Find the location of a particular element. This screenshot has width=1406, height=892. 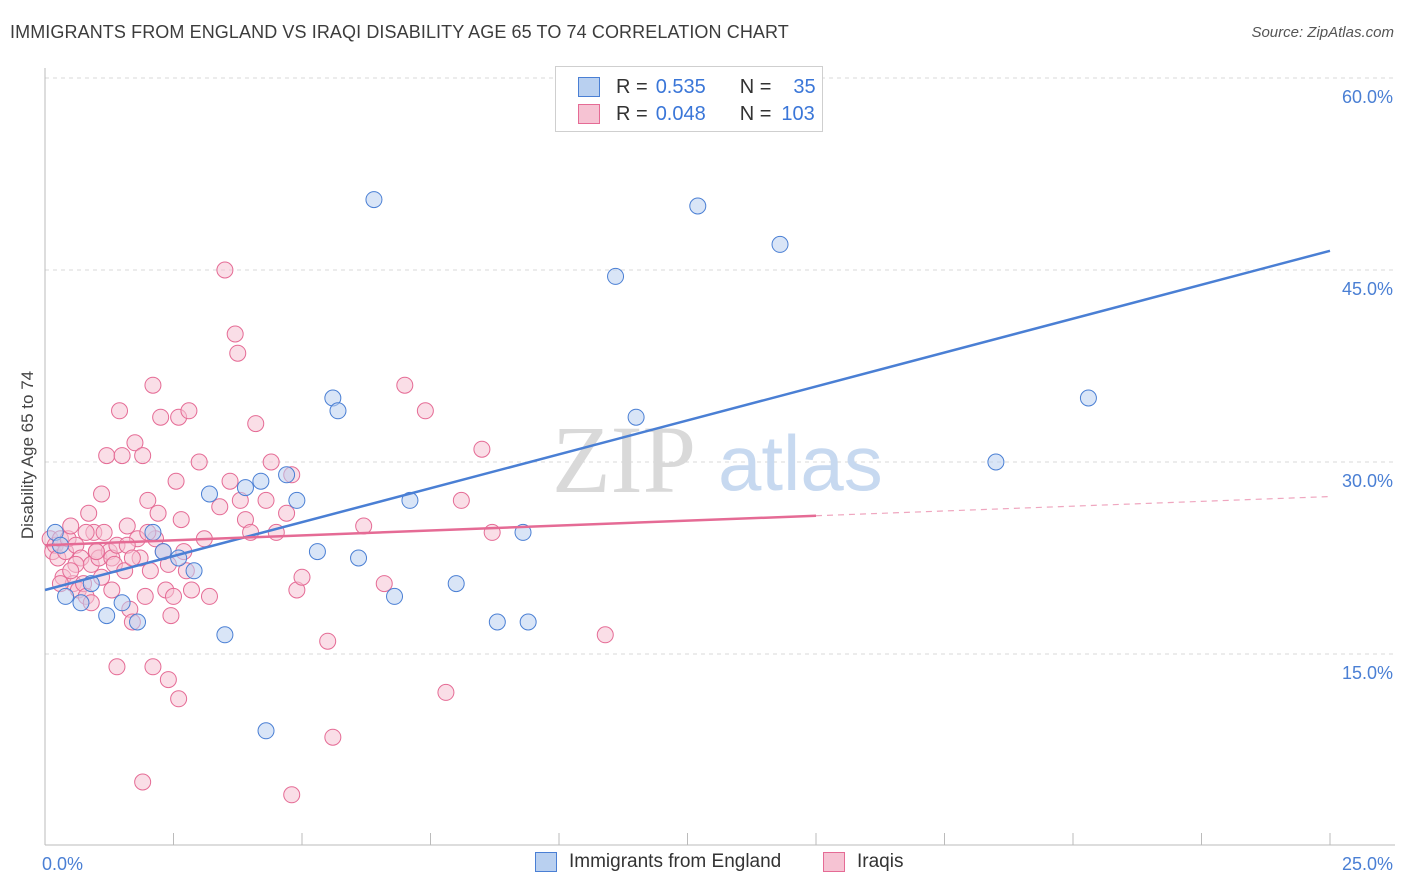

x-tick-label: 0.0% is located at coordinates (62, 864).